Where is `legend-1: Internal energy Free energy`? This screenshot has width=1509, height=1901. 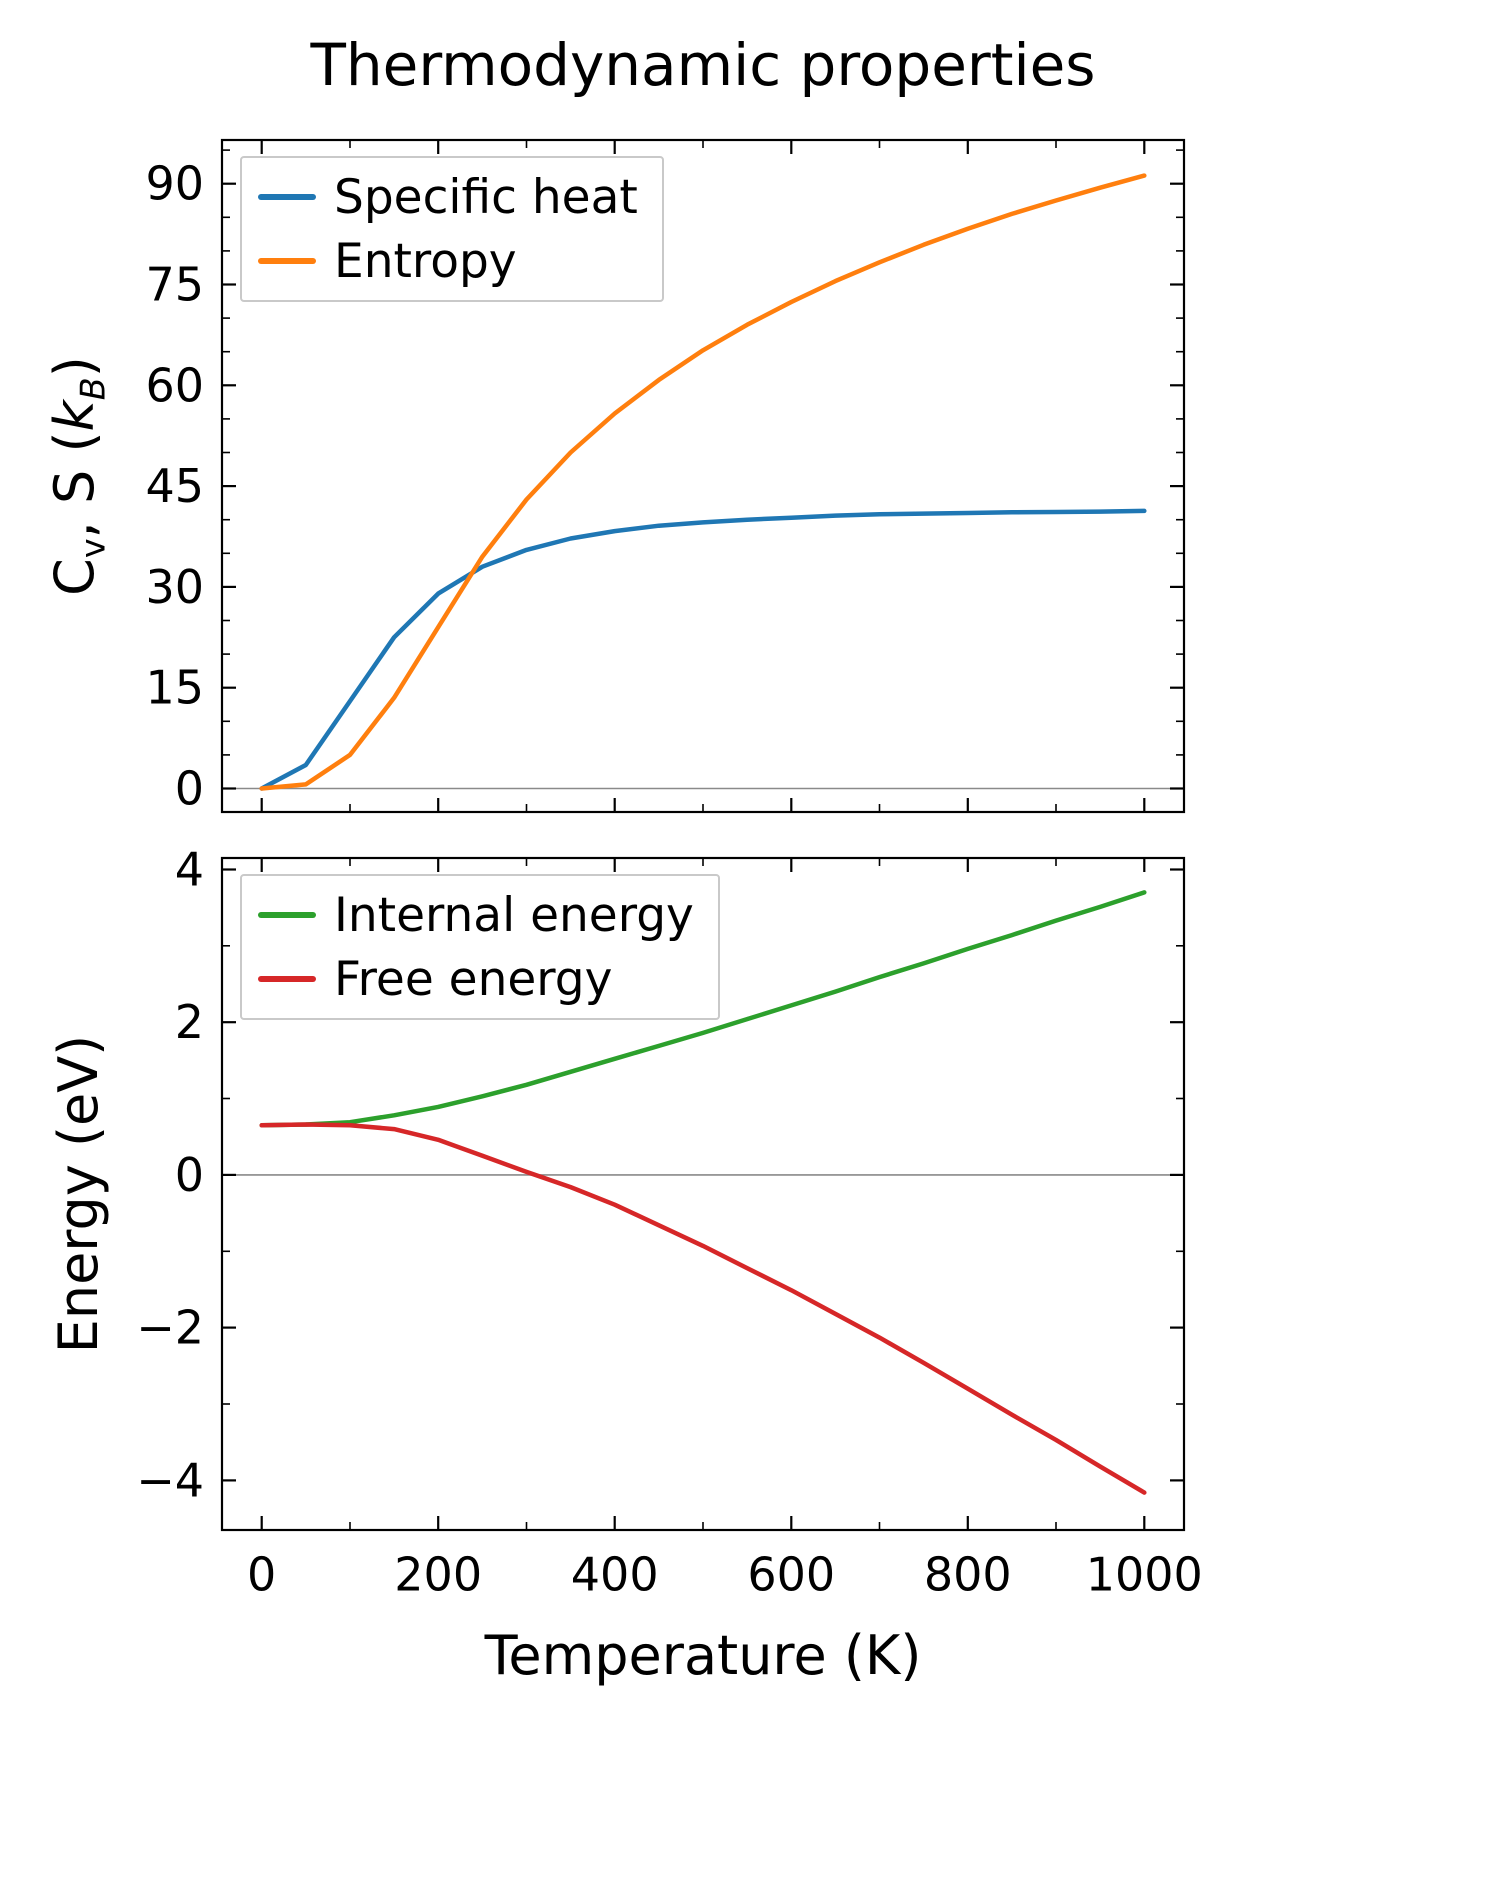 legend-1: Internal energy Free energy is located at coordinates (480, 947).